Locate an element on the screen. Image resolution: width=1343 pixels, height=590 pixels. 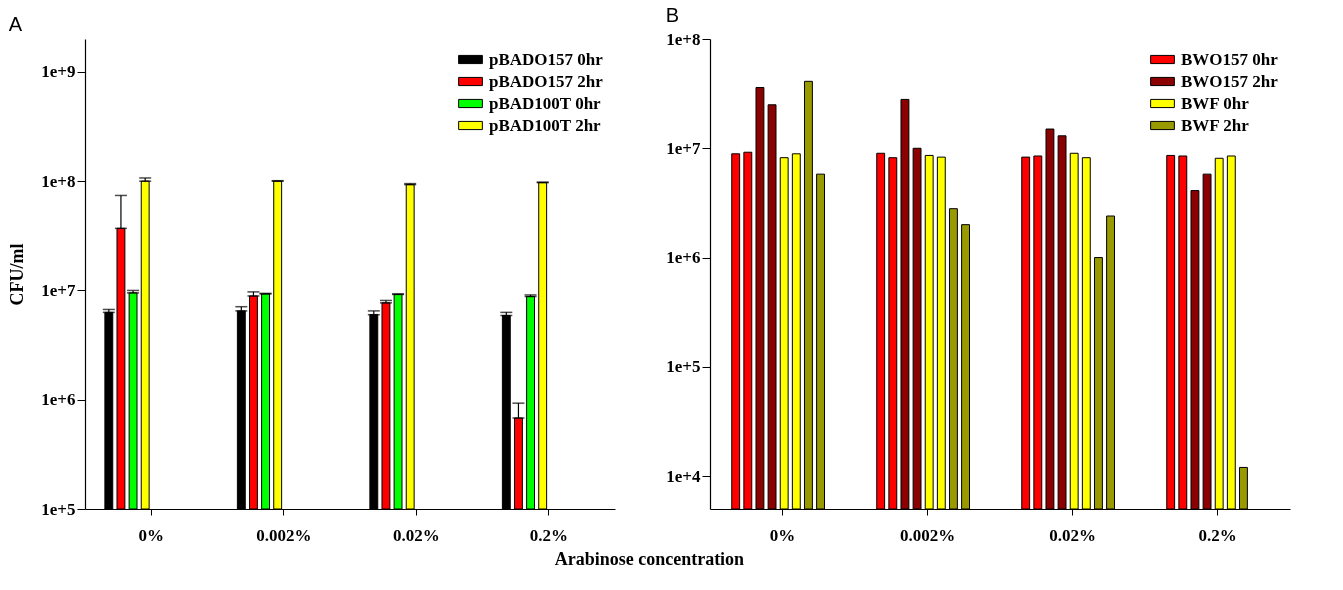
legend-label: pBADO157 0hr is located at coordinates (546, 59).